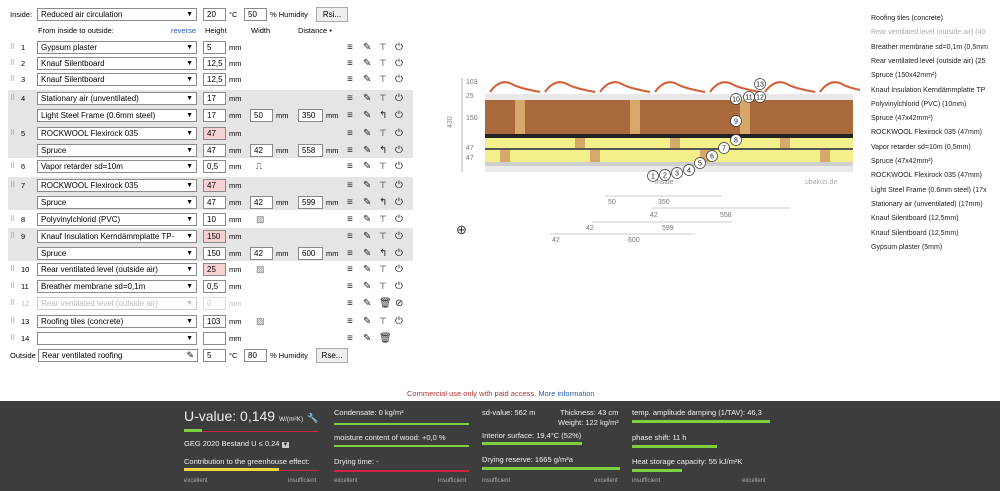 This screenshot has height=491, width=1000. Describe the element at coordinates (117, 115) in the screenshot. I see `sub-material-select: Light Steel Frame (0.6mm steel) ▼` at that location.